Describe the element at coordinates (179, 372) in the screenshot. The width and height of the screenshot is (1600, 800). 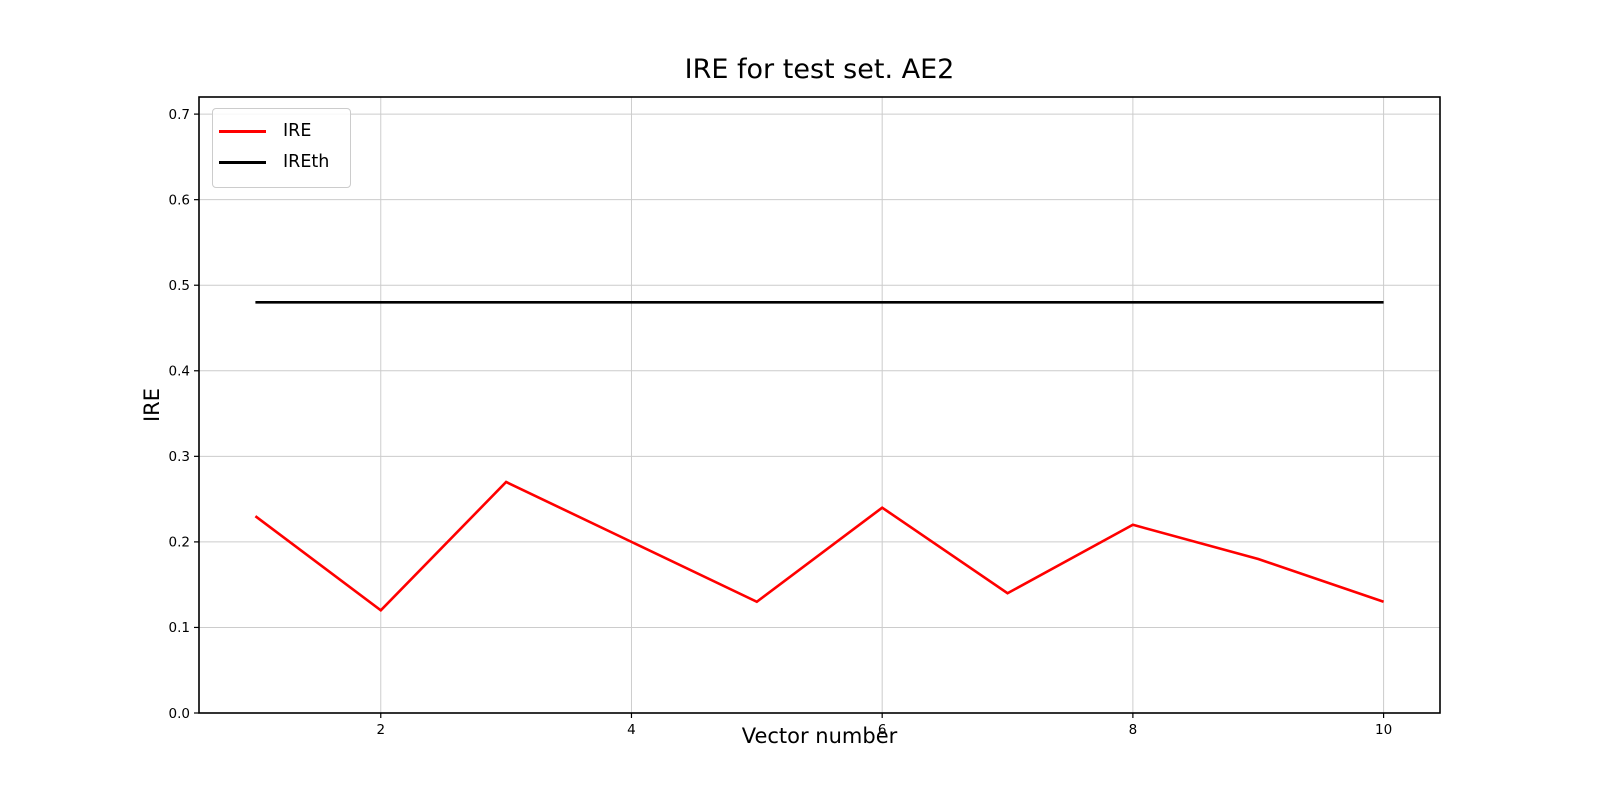
I see `y-tick-label: 0.4` at that location.